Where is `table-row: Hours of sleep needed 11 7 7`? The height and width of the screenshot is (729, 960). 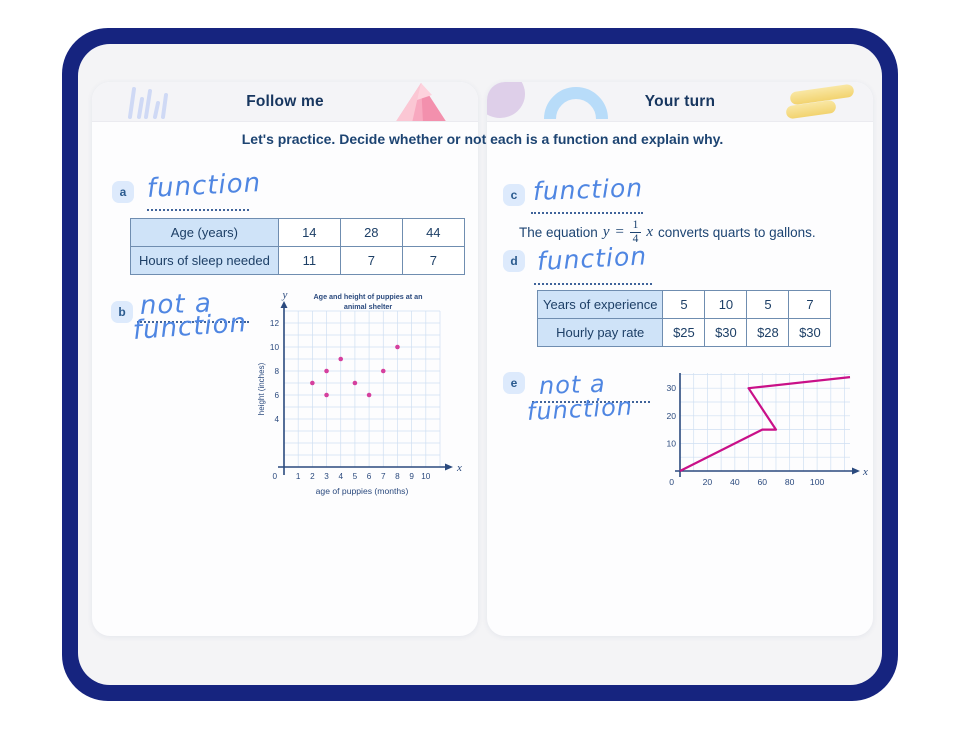 table-row: Hours of sleep needed 11 7 7 is located at coordinates (297, 260).